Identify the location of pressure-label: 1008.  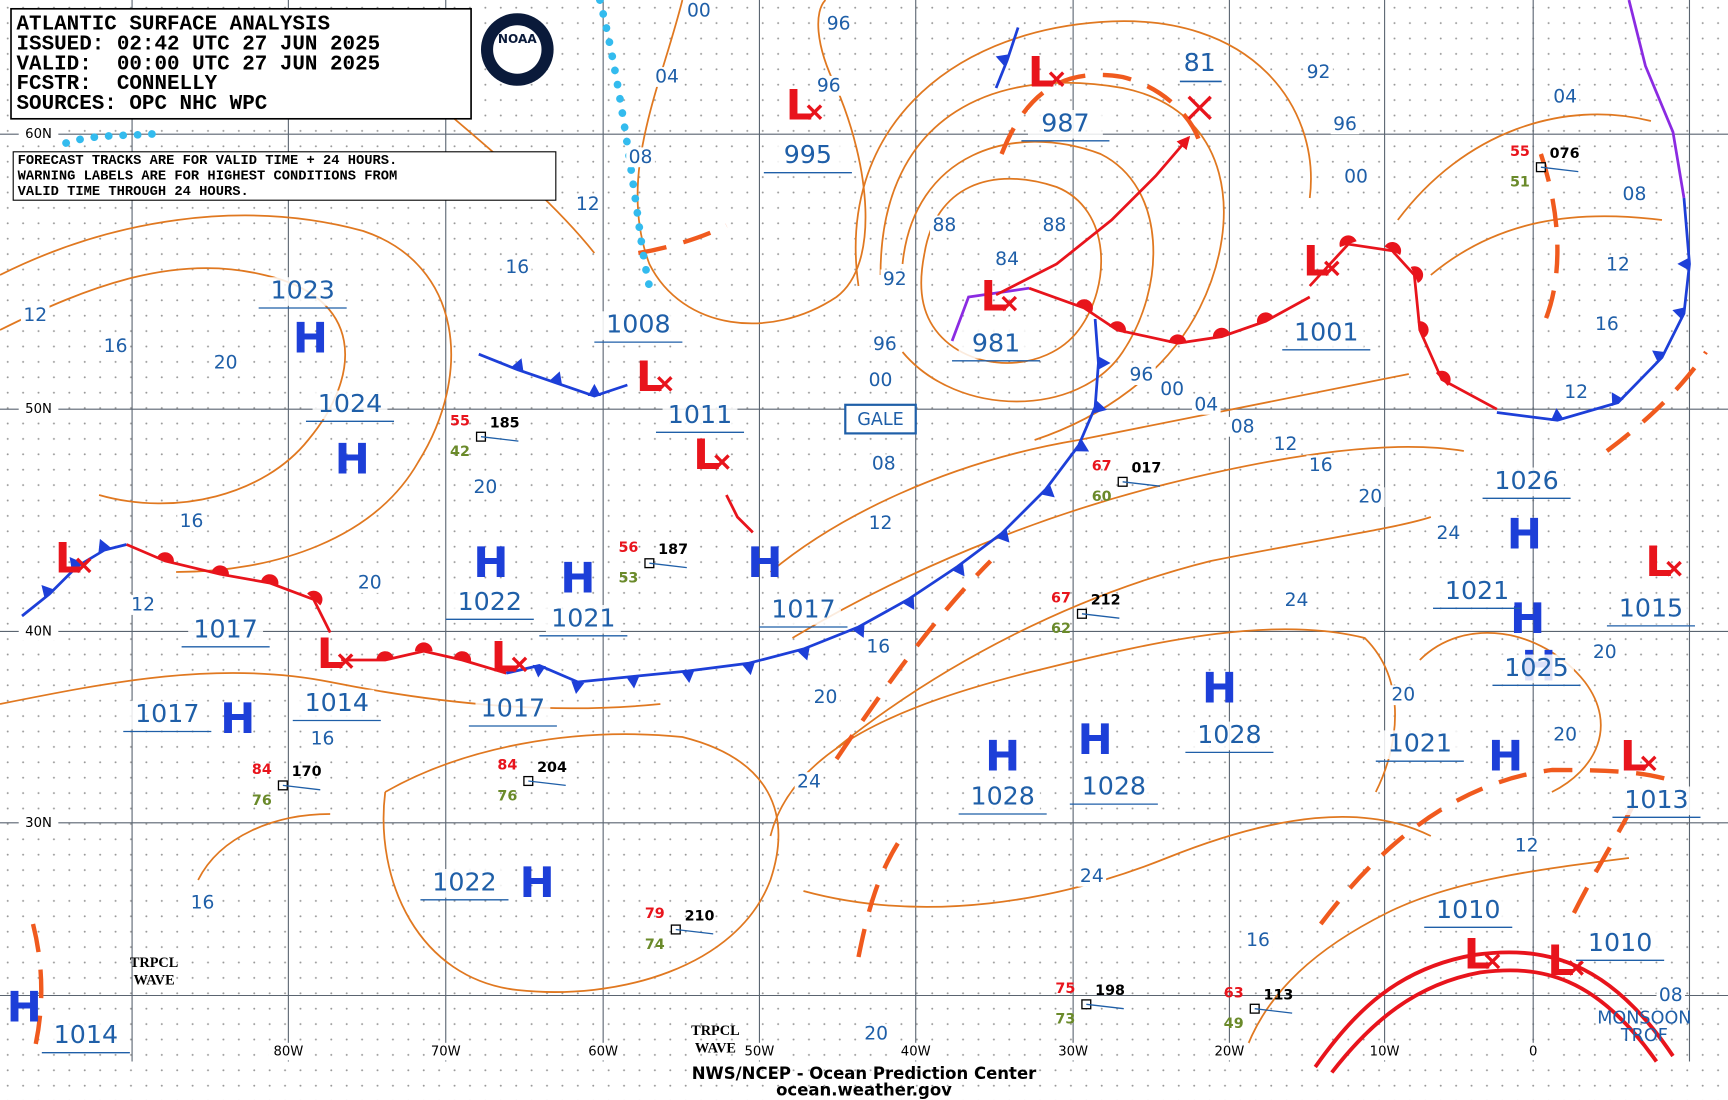
(638, 324).